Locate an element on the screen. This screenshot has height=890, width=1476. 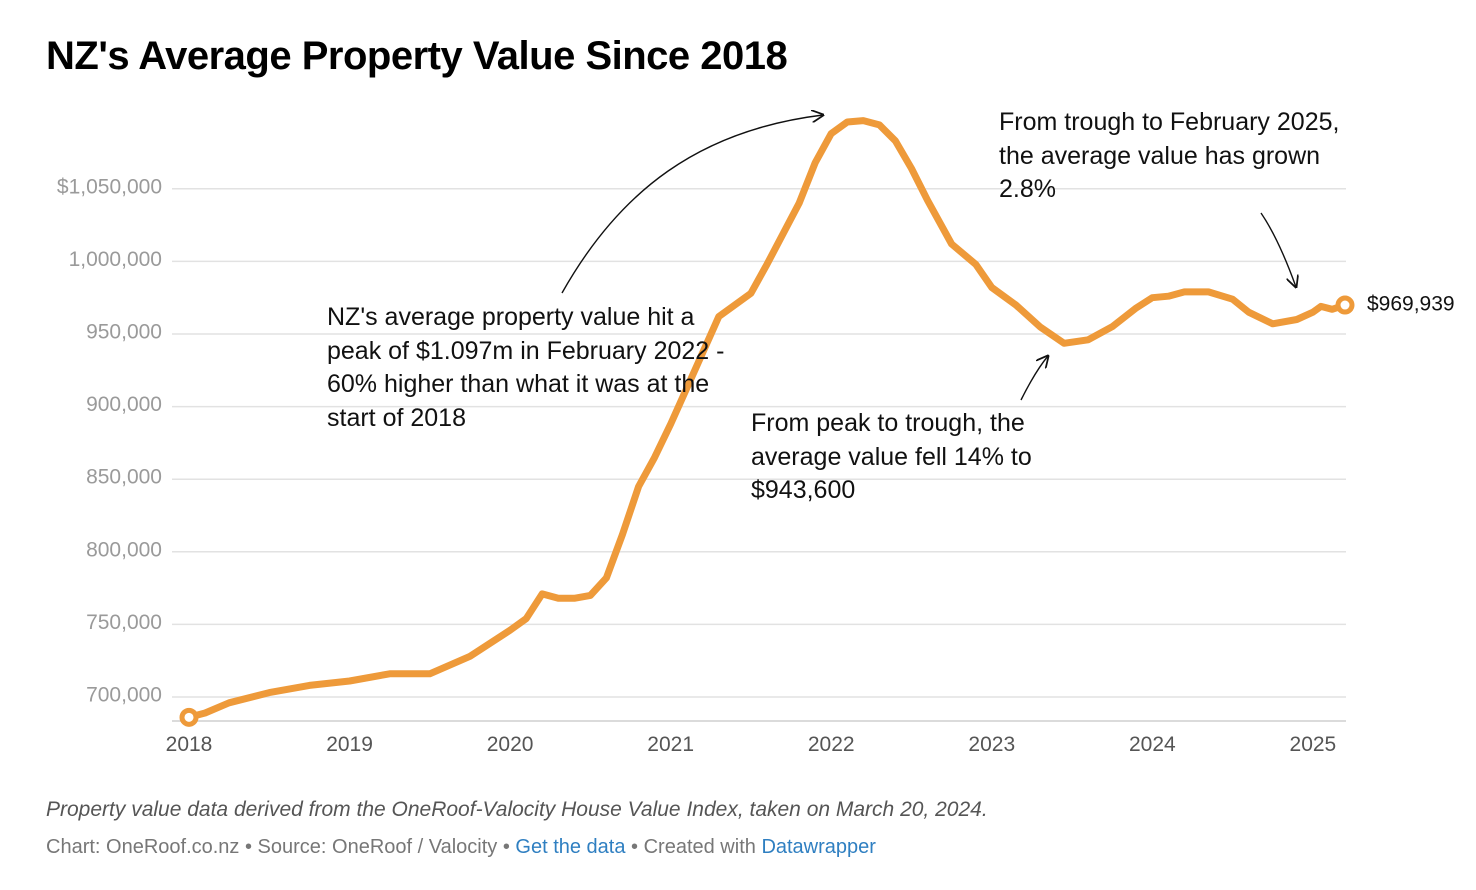
x-tick-label: 2023 is located at coordinates (991, 744).